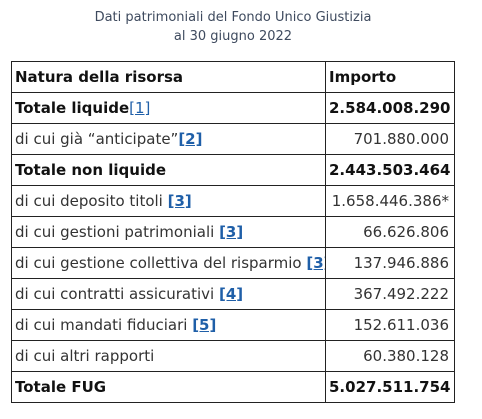 The width and height of the screenshot is (482, 419). I want to click on row-label-cell: di cui altri rapporti, so click(168, 356).